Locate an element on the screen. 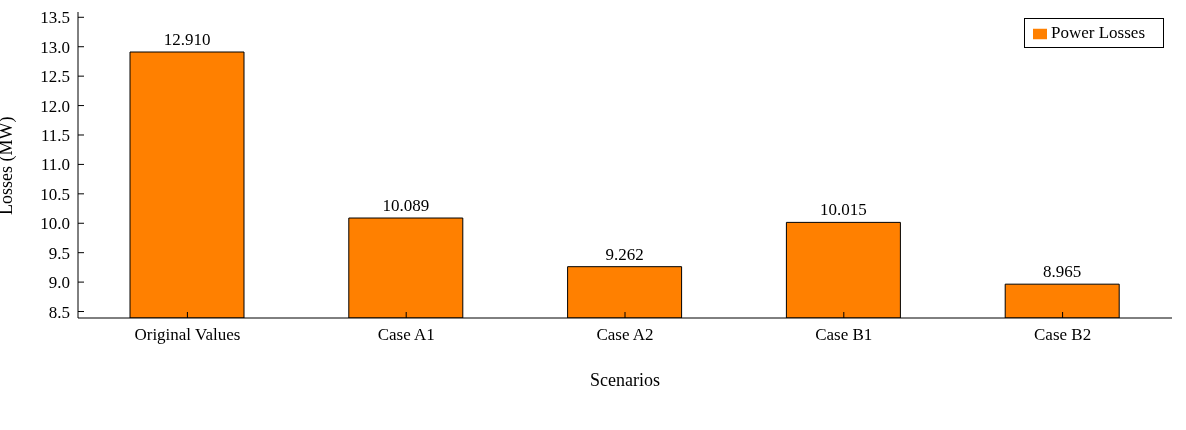 The height and width of the screenshot is (430, 1186). legend-label: Power Losses is located at coordinates (1098, 32).